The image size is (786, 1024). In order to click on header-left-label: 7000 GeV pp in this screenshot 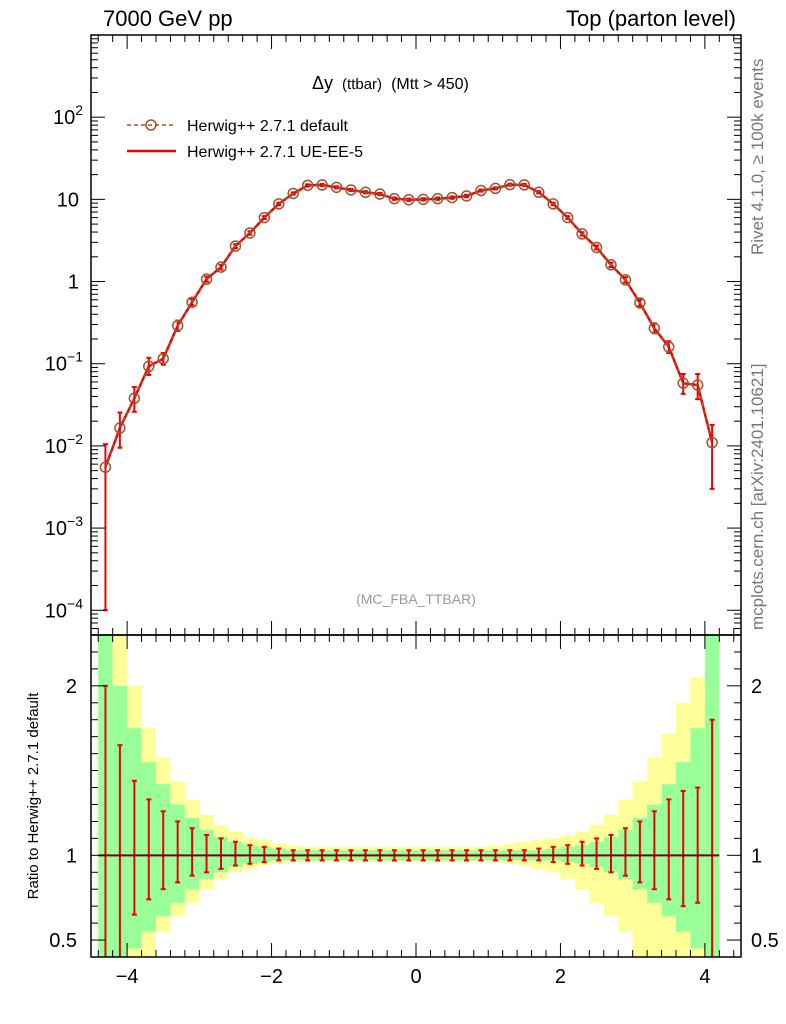, I will do `click(168, 18)`.